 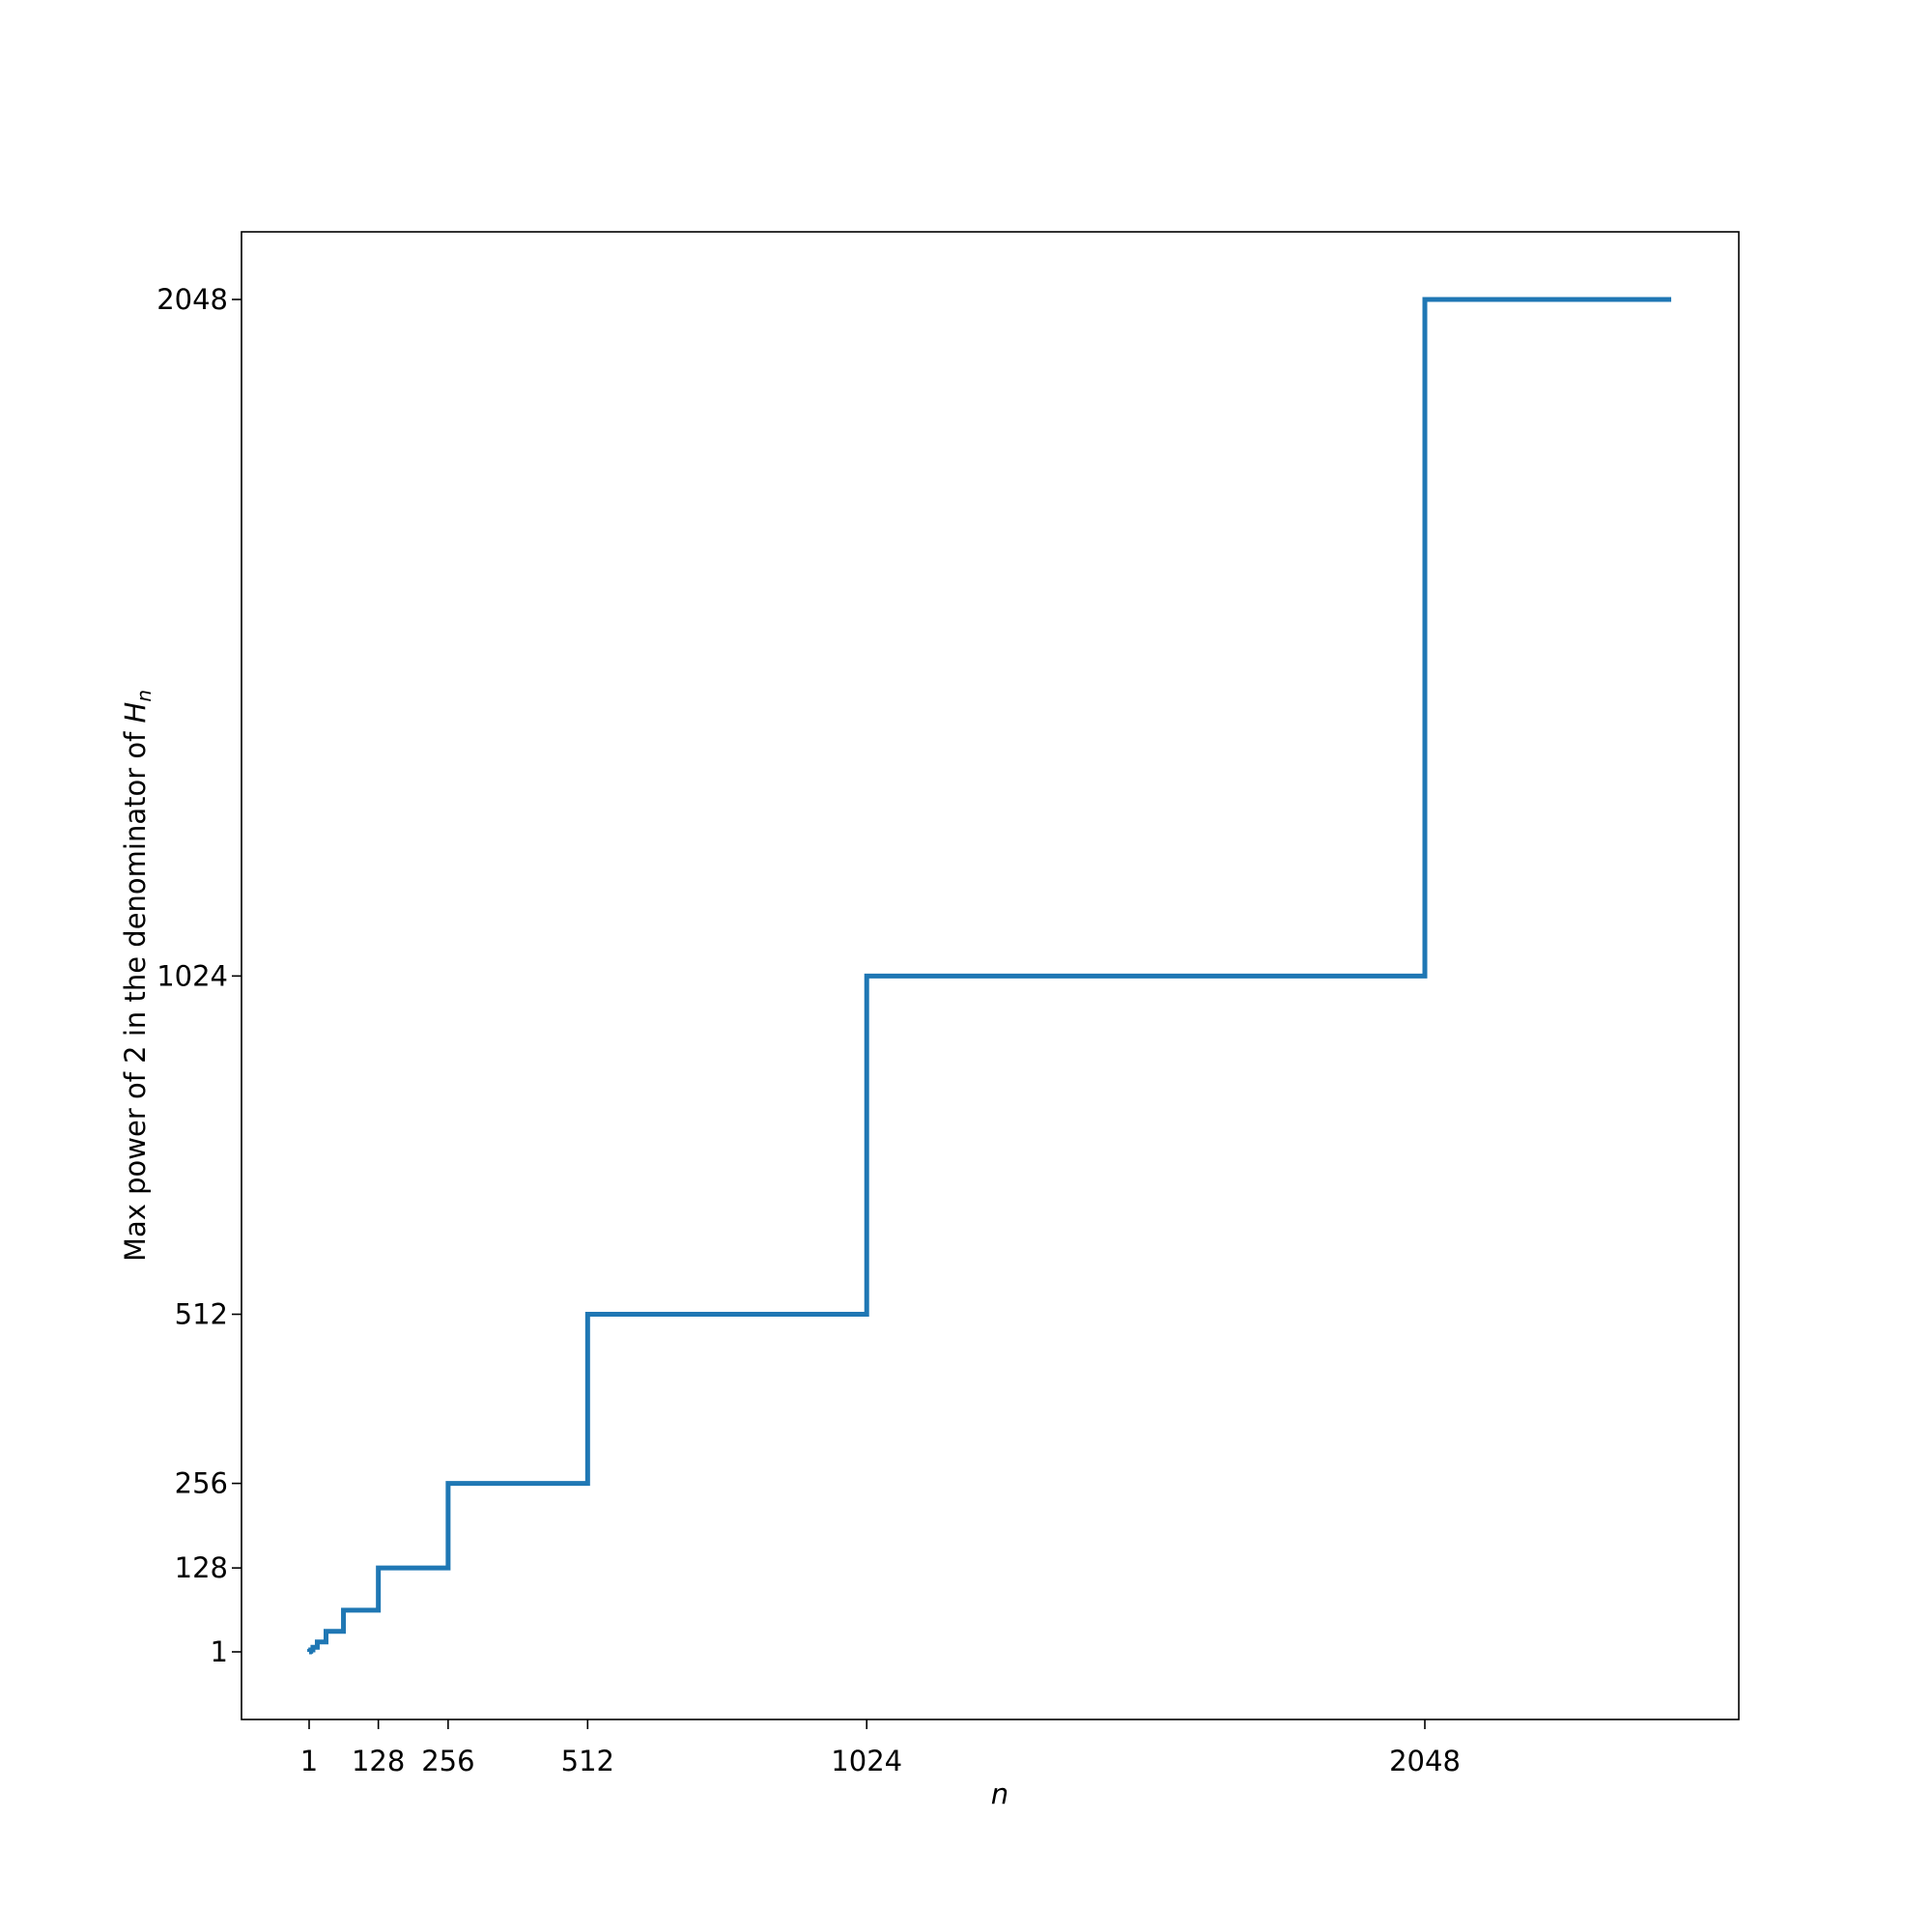 What do you see at coordinates (192, 975) in the screenshot?
I see `y-tick-label: 1024` at bounding box center [192, 975].